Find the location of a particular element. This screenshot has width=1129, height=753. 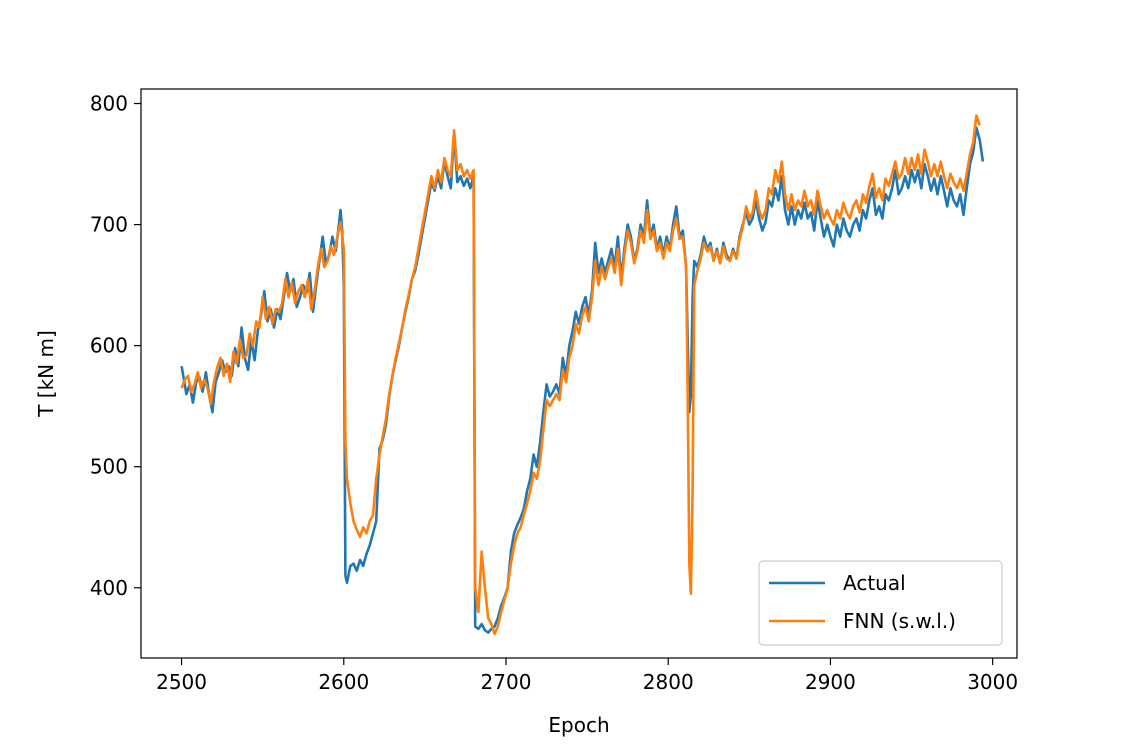

legend: Actual FNN (s.w.l.) is located at coordinates (880, 603).